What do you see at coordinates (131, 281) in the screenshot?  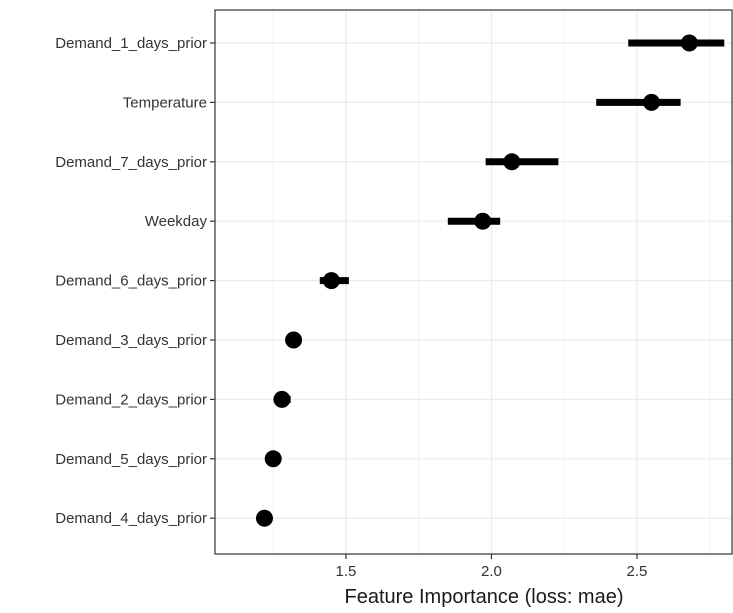 I see `y-tick-label: Demand_6_days_prior` at bounding box center [131, 281].